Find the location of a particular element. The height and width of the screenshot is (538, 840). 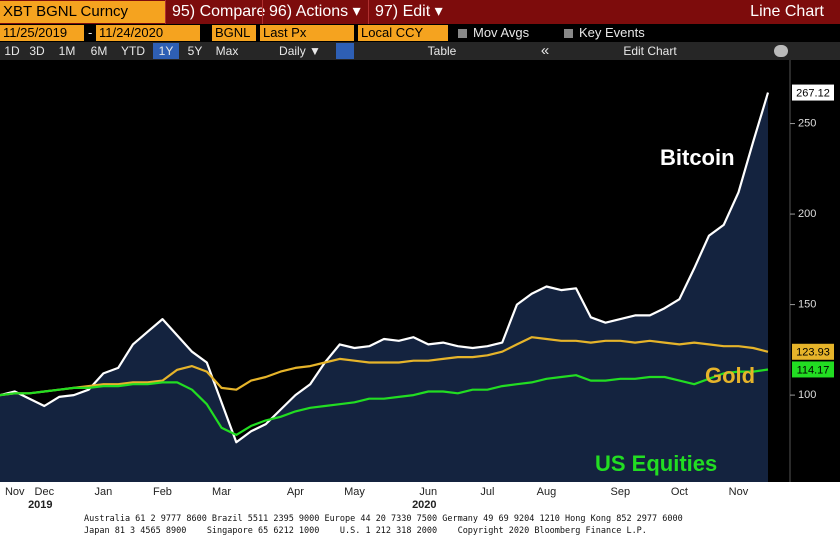

last-value-label: 114.17 is located at coordinates (813, 370).